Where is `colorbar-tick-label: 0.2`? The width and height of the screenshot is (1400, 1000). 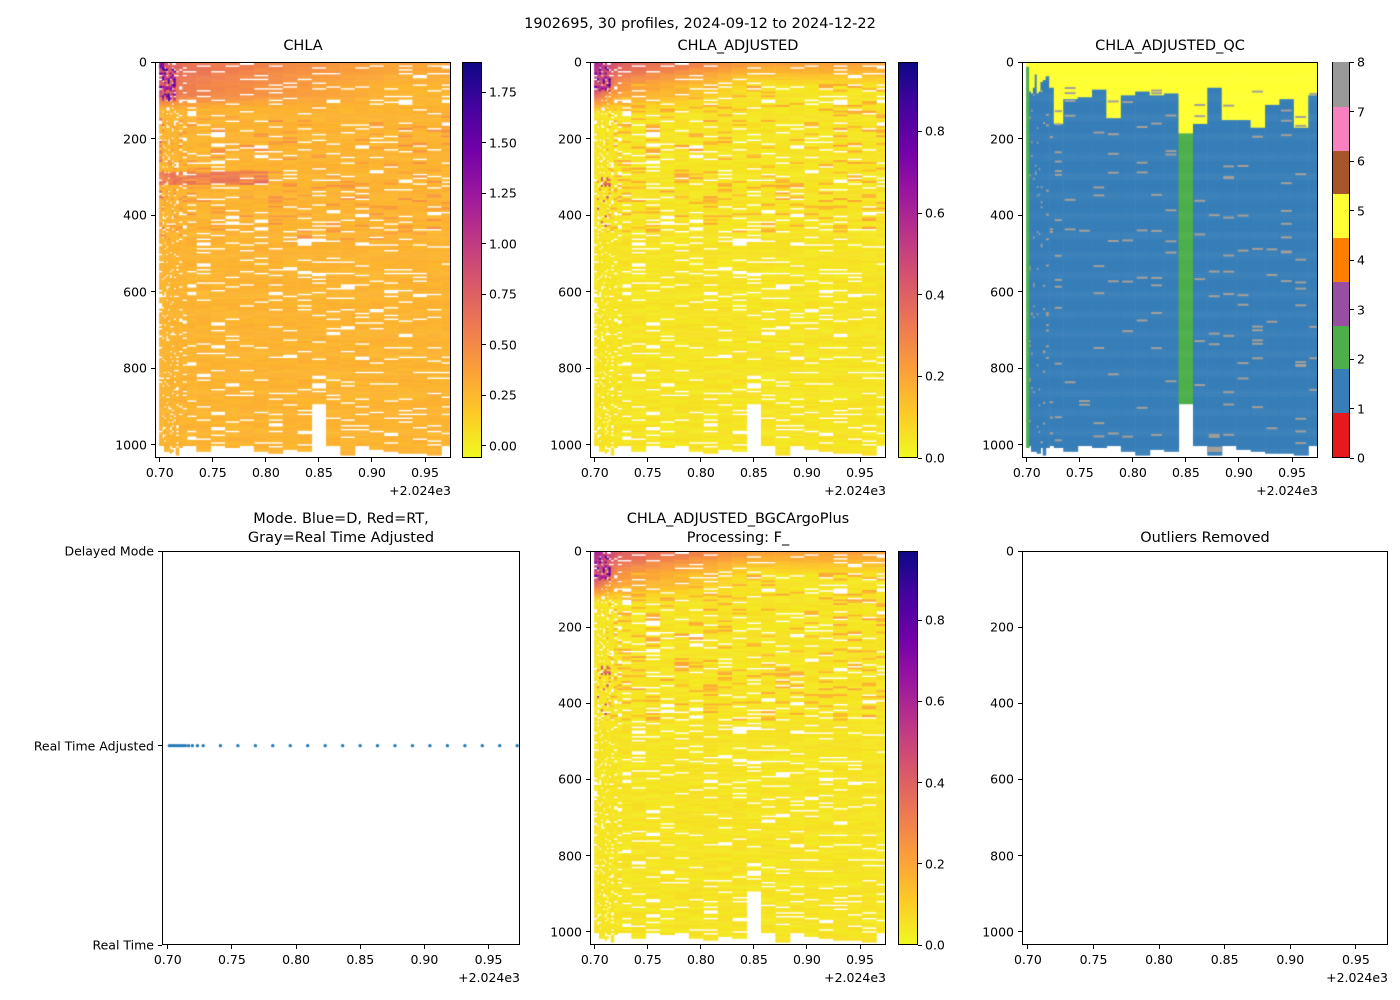 colorbar-tick-label: 0.2 is located at coordinates (935, 864).